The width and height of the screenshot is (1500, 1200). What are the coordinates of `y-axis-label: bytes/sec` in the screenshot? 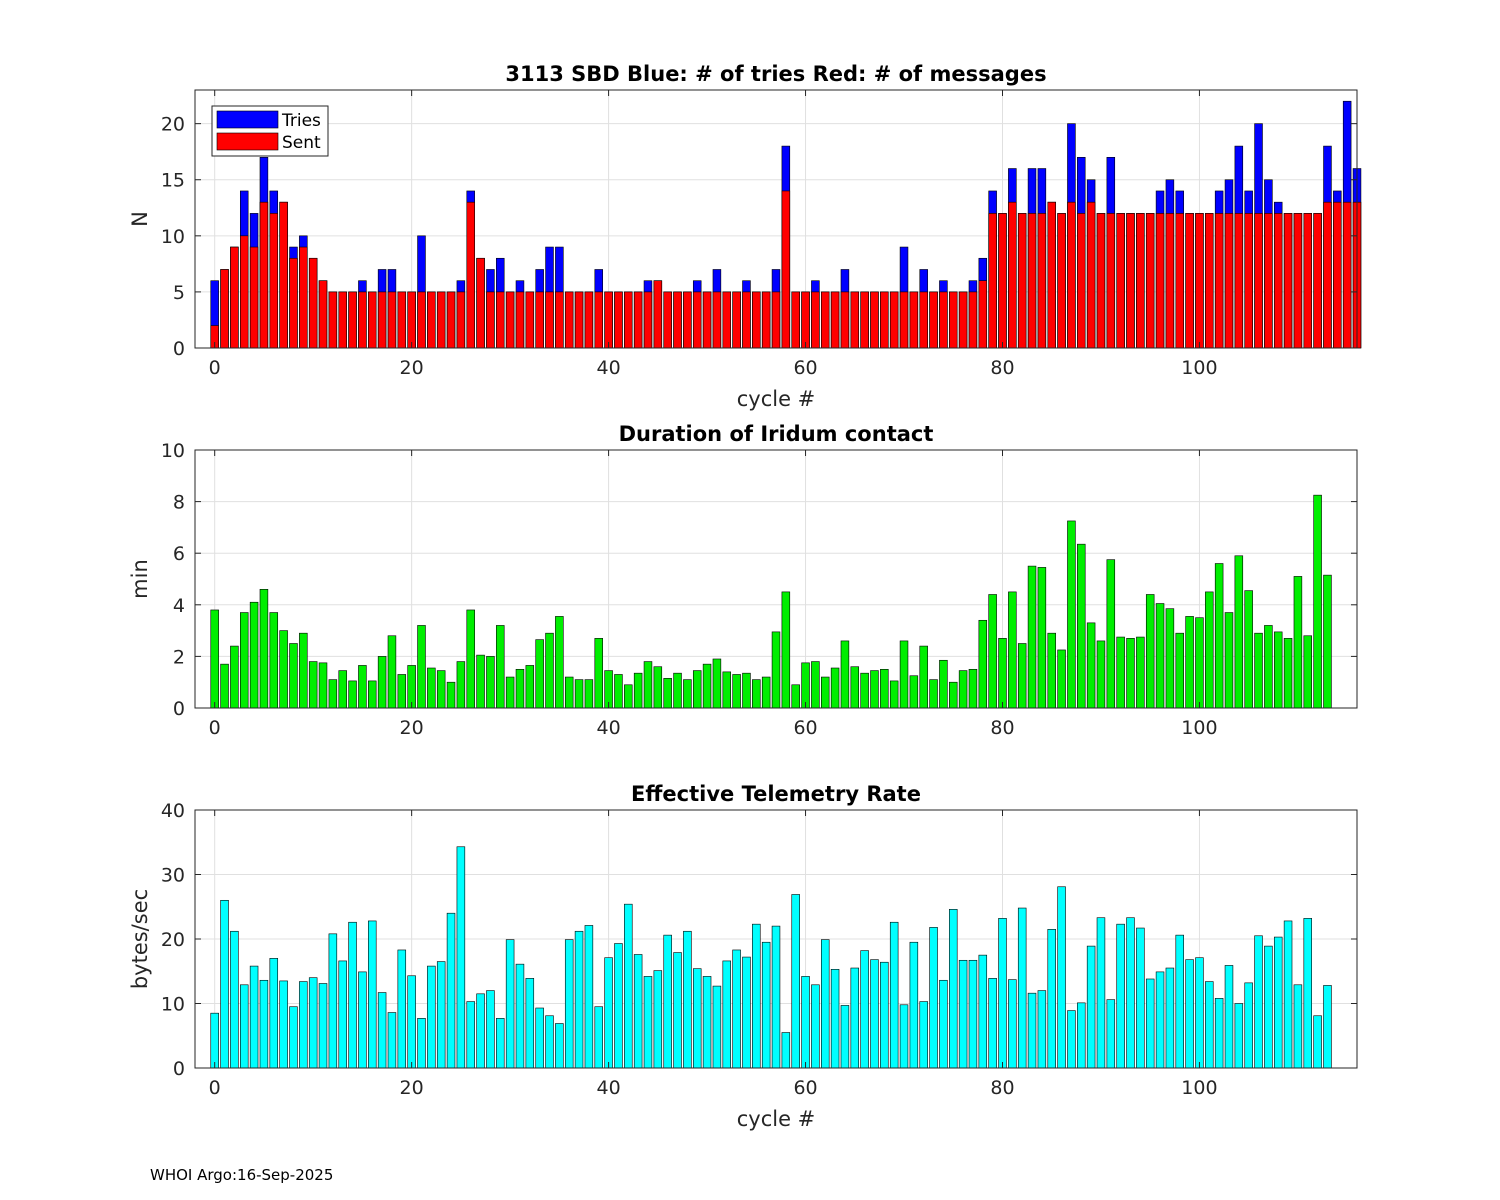 It's located at (140, 939).